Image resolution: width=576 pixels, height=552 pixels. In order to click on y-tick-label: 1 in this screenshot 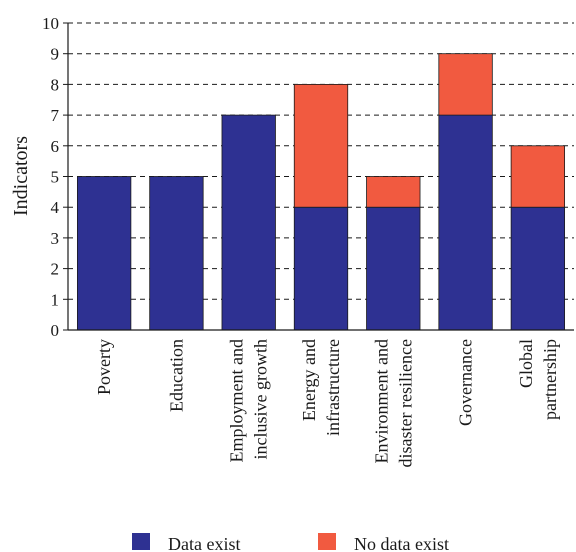, I will do `click(55, 299)`.